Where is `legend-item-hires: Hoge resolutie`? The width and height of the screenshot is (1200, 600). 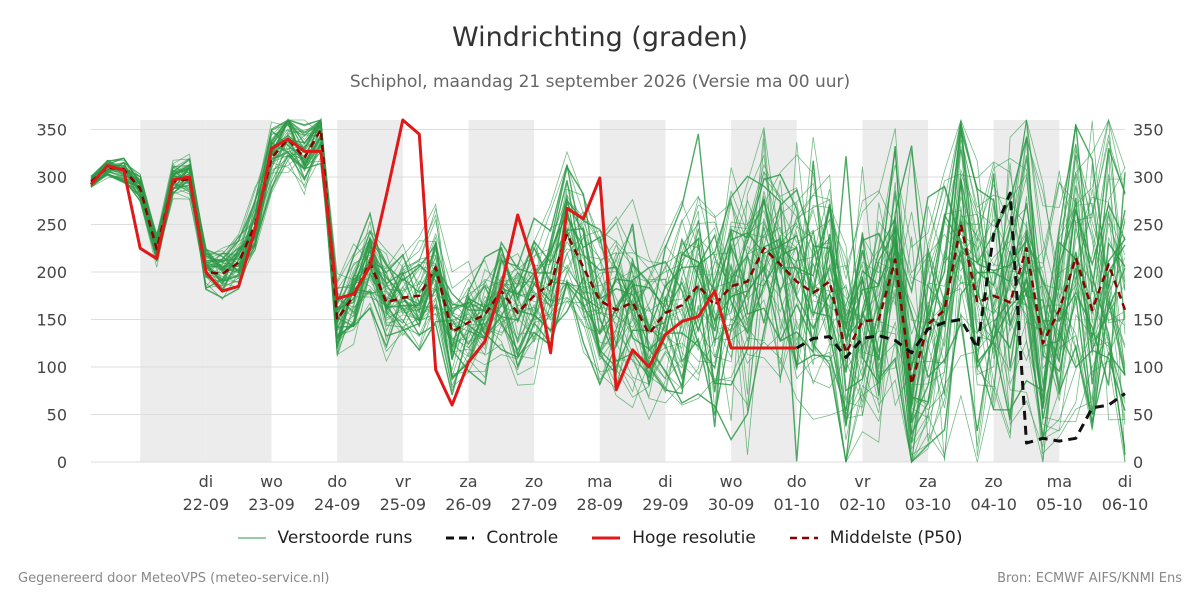
legend-item-hires: Hoge resolutie is located at coordinates (674, 538).